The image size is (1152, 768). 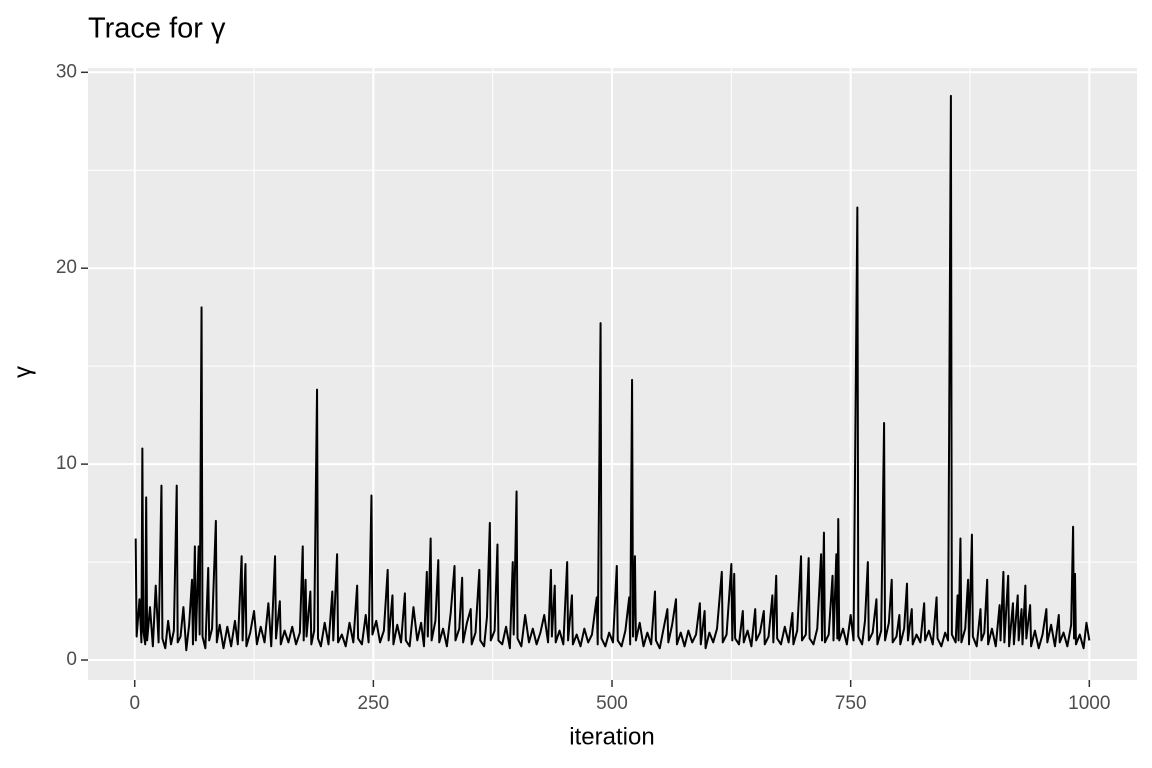 I want to click on y-tick-label: 0, so click(x=71, y=659).